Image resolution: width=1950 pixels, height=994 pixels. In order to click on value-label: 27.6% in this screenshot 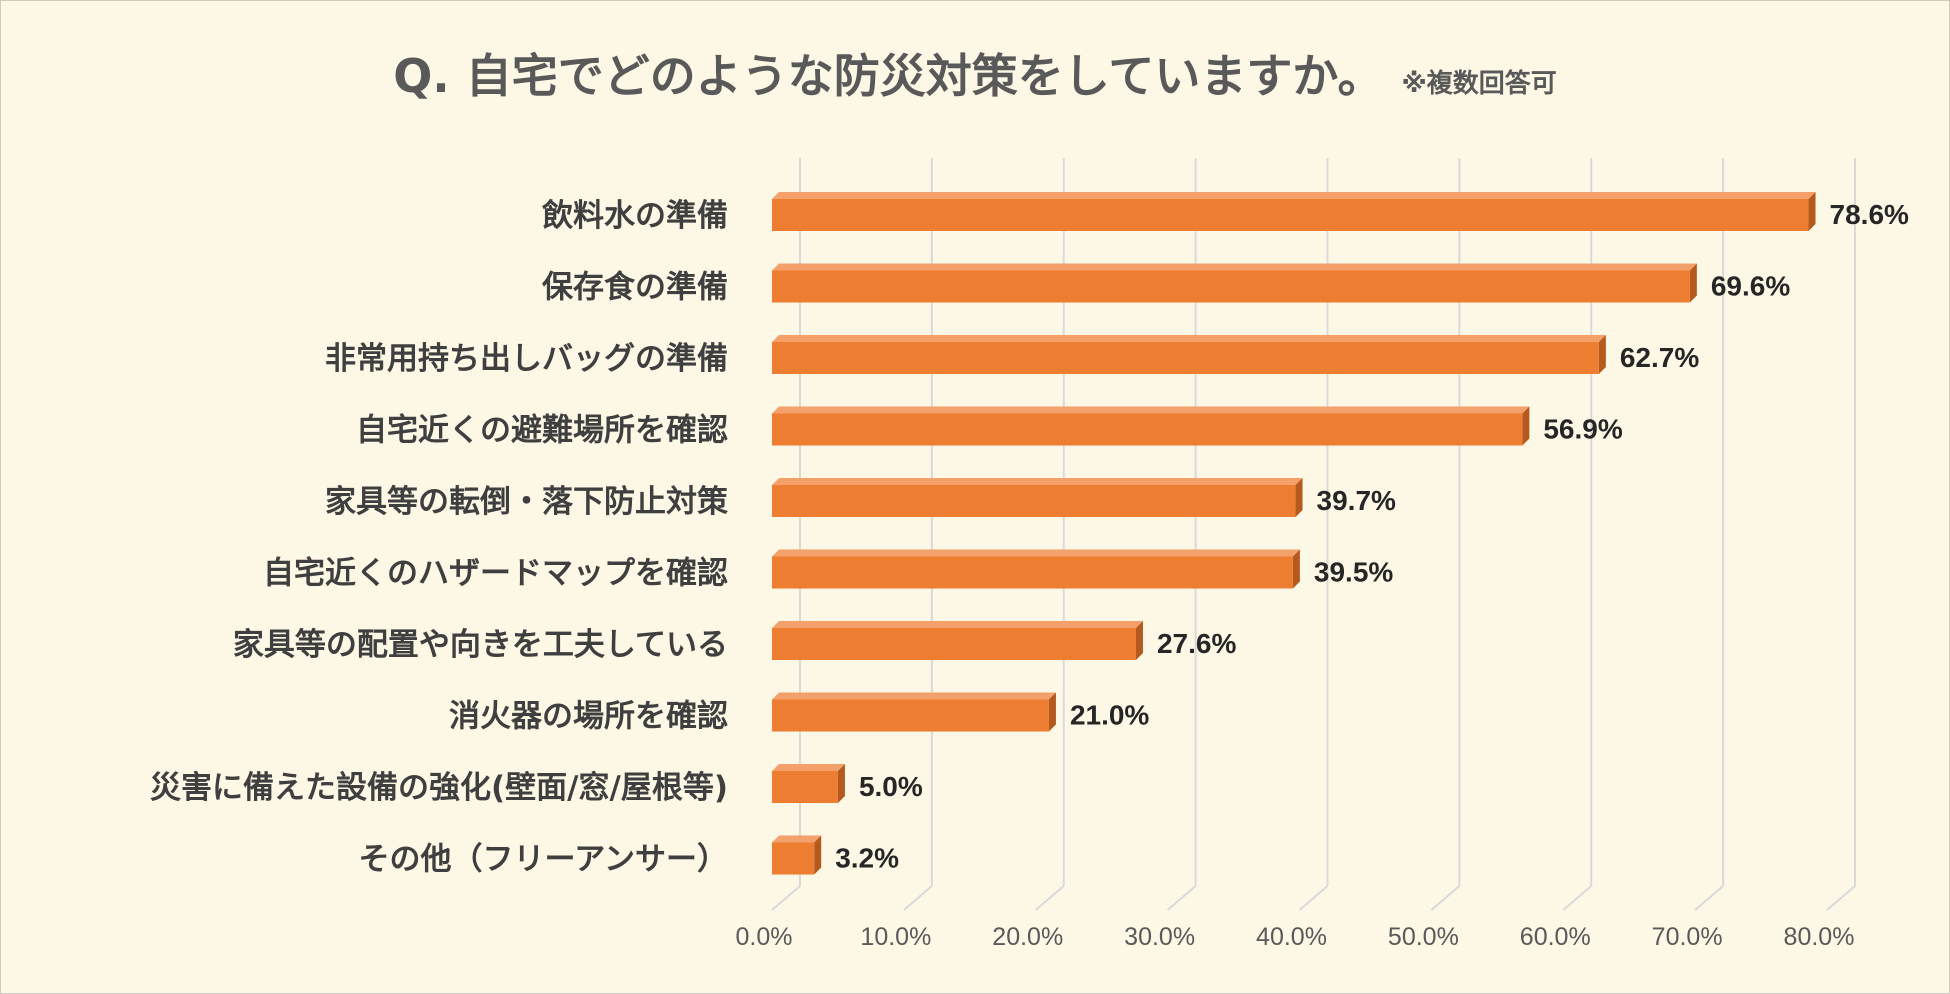, I will do `click(1196, 643)`.